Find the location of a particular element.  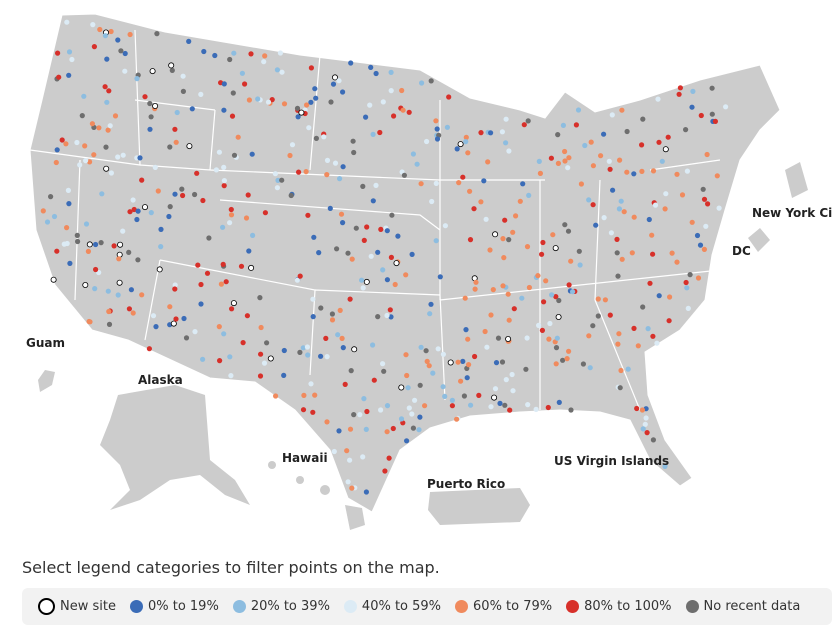

legend-item: 40% to 59% is located at coordinates (392, 606).